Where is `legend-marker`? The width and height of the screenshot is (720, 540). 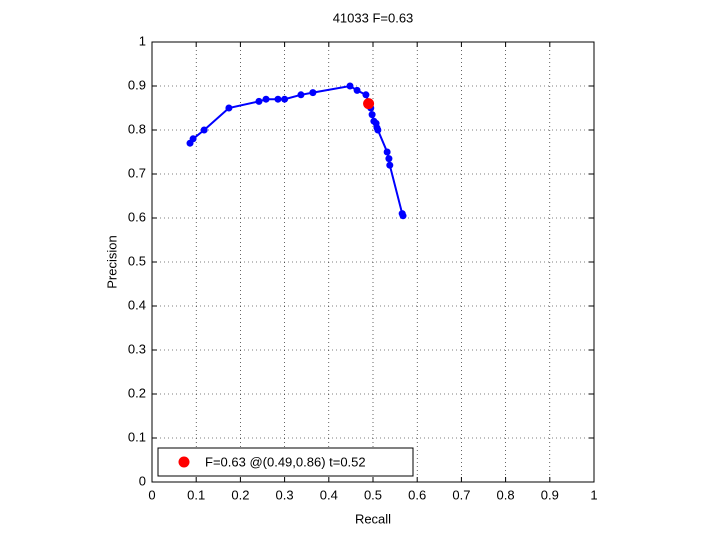 legend-marker is located at coordinates (184, 462).